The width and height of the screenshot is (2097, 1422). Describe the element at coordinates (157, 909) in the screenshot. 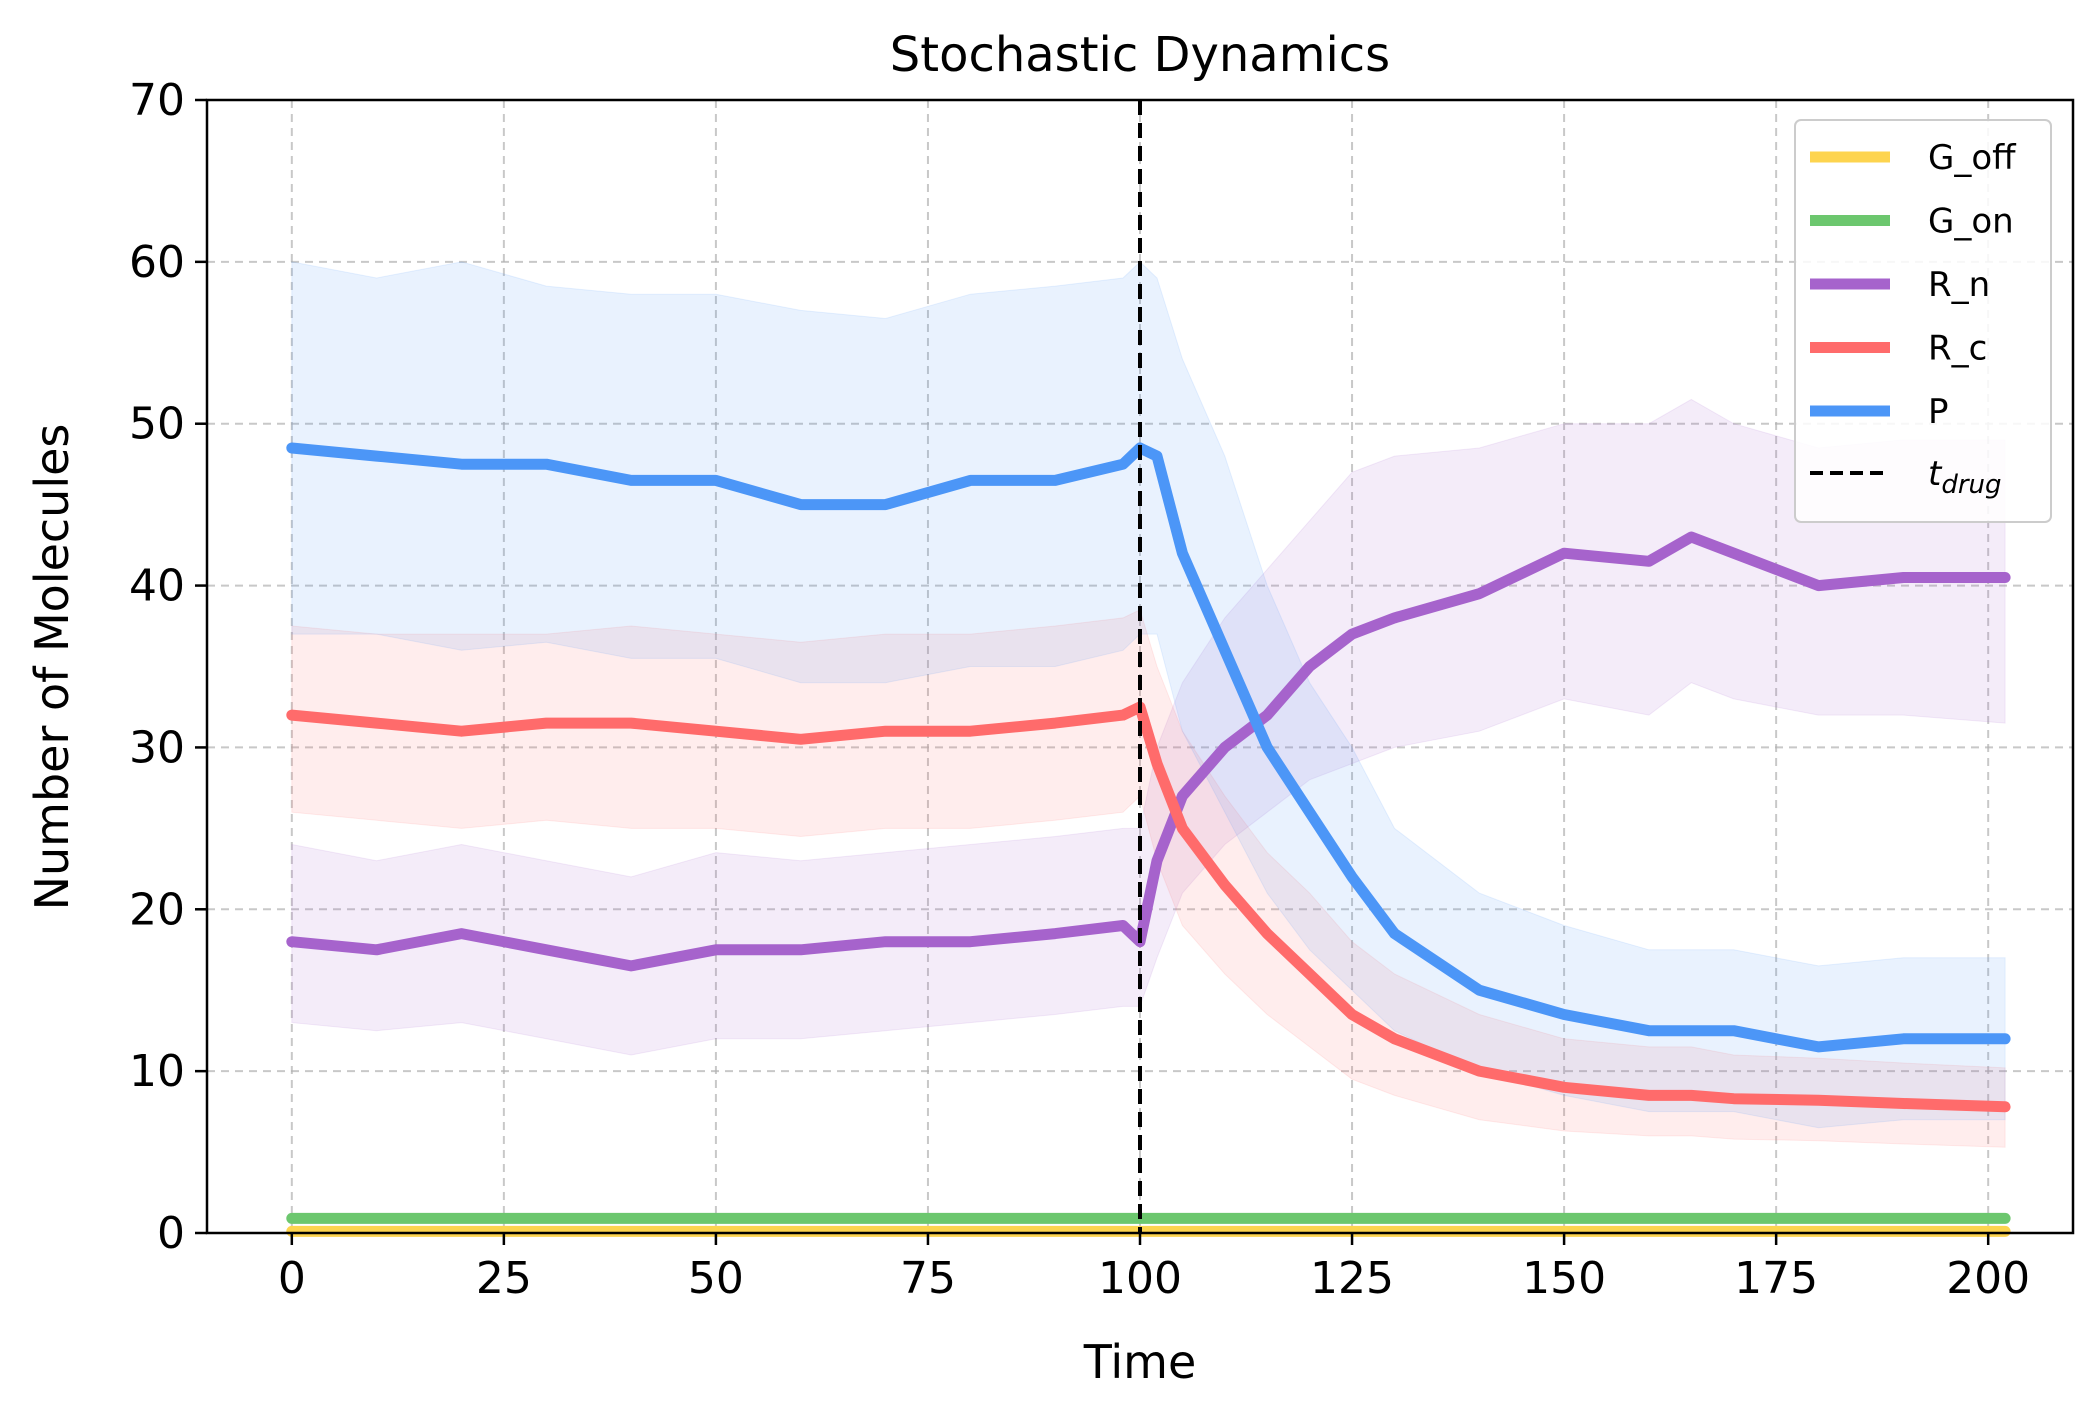

I see `y-tick-label: 20` at that location.